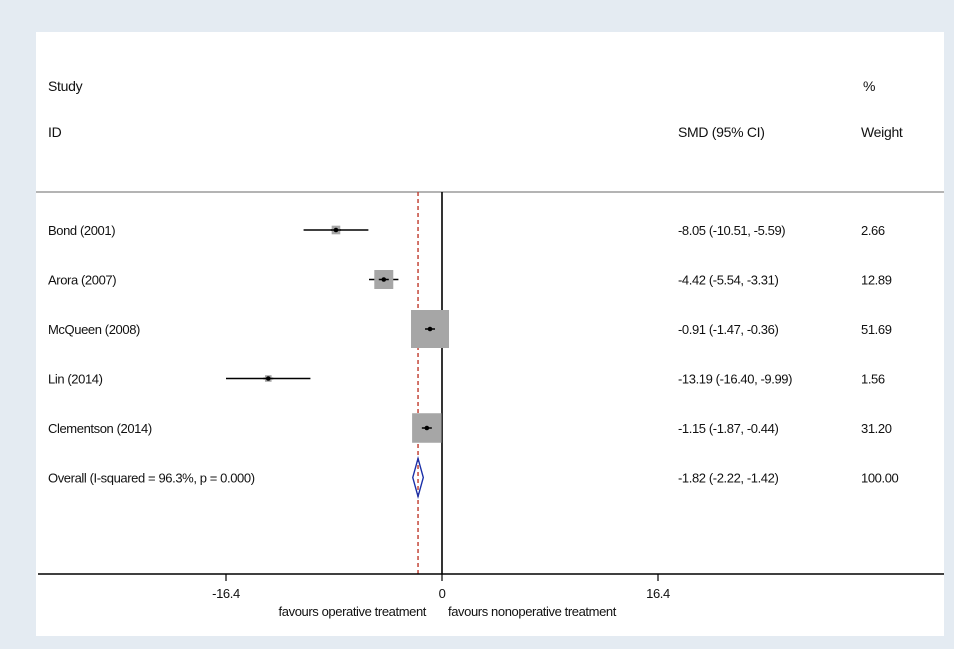 The width and height of the screenshot is (954, 649). Describe the element at coordinates (721, 132) in the screenshot. I see `smd-header: SMD (95% CI)` at that location.